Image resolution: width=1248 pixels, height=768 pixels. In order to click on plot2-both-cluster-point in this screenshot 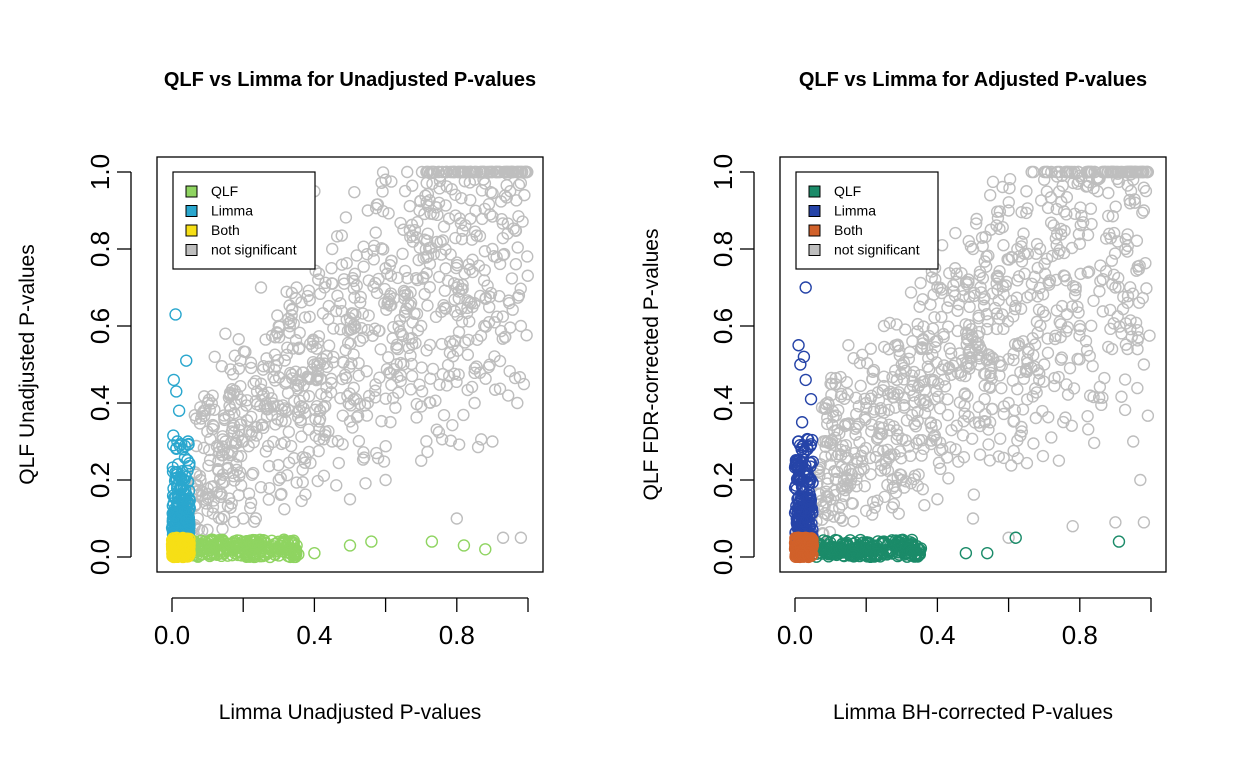, I will do `click(809, 550)`.